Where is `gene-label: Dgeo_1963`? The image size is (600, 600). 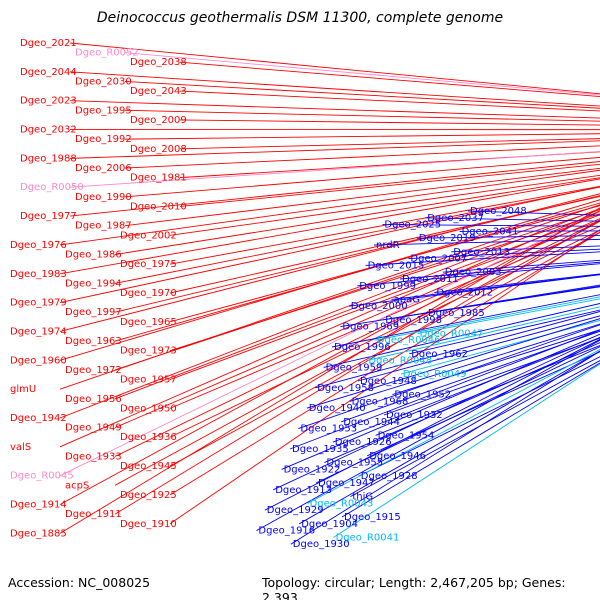
gene-label: Dgeo_1963 is located at coordinates (93, 341).